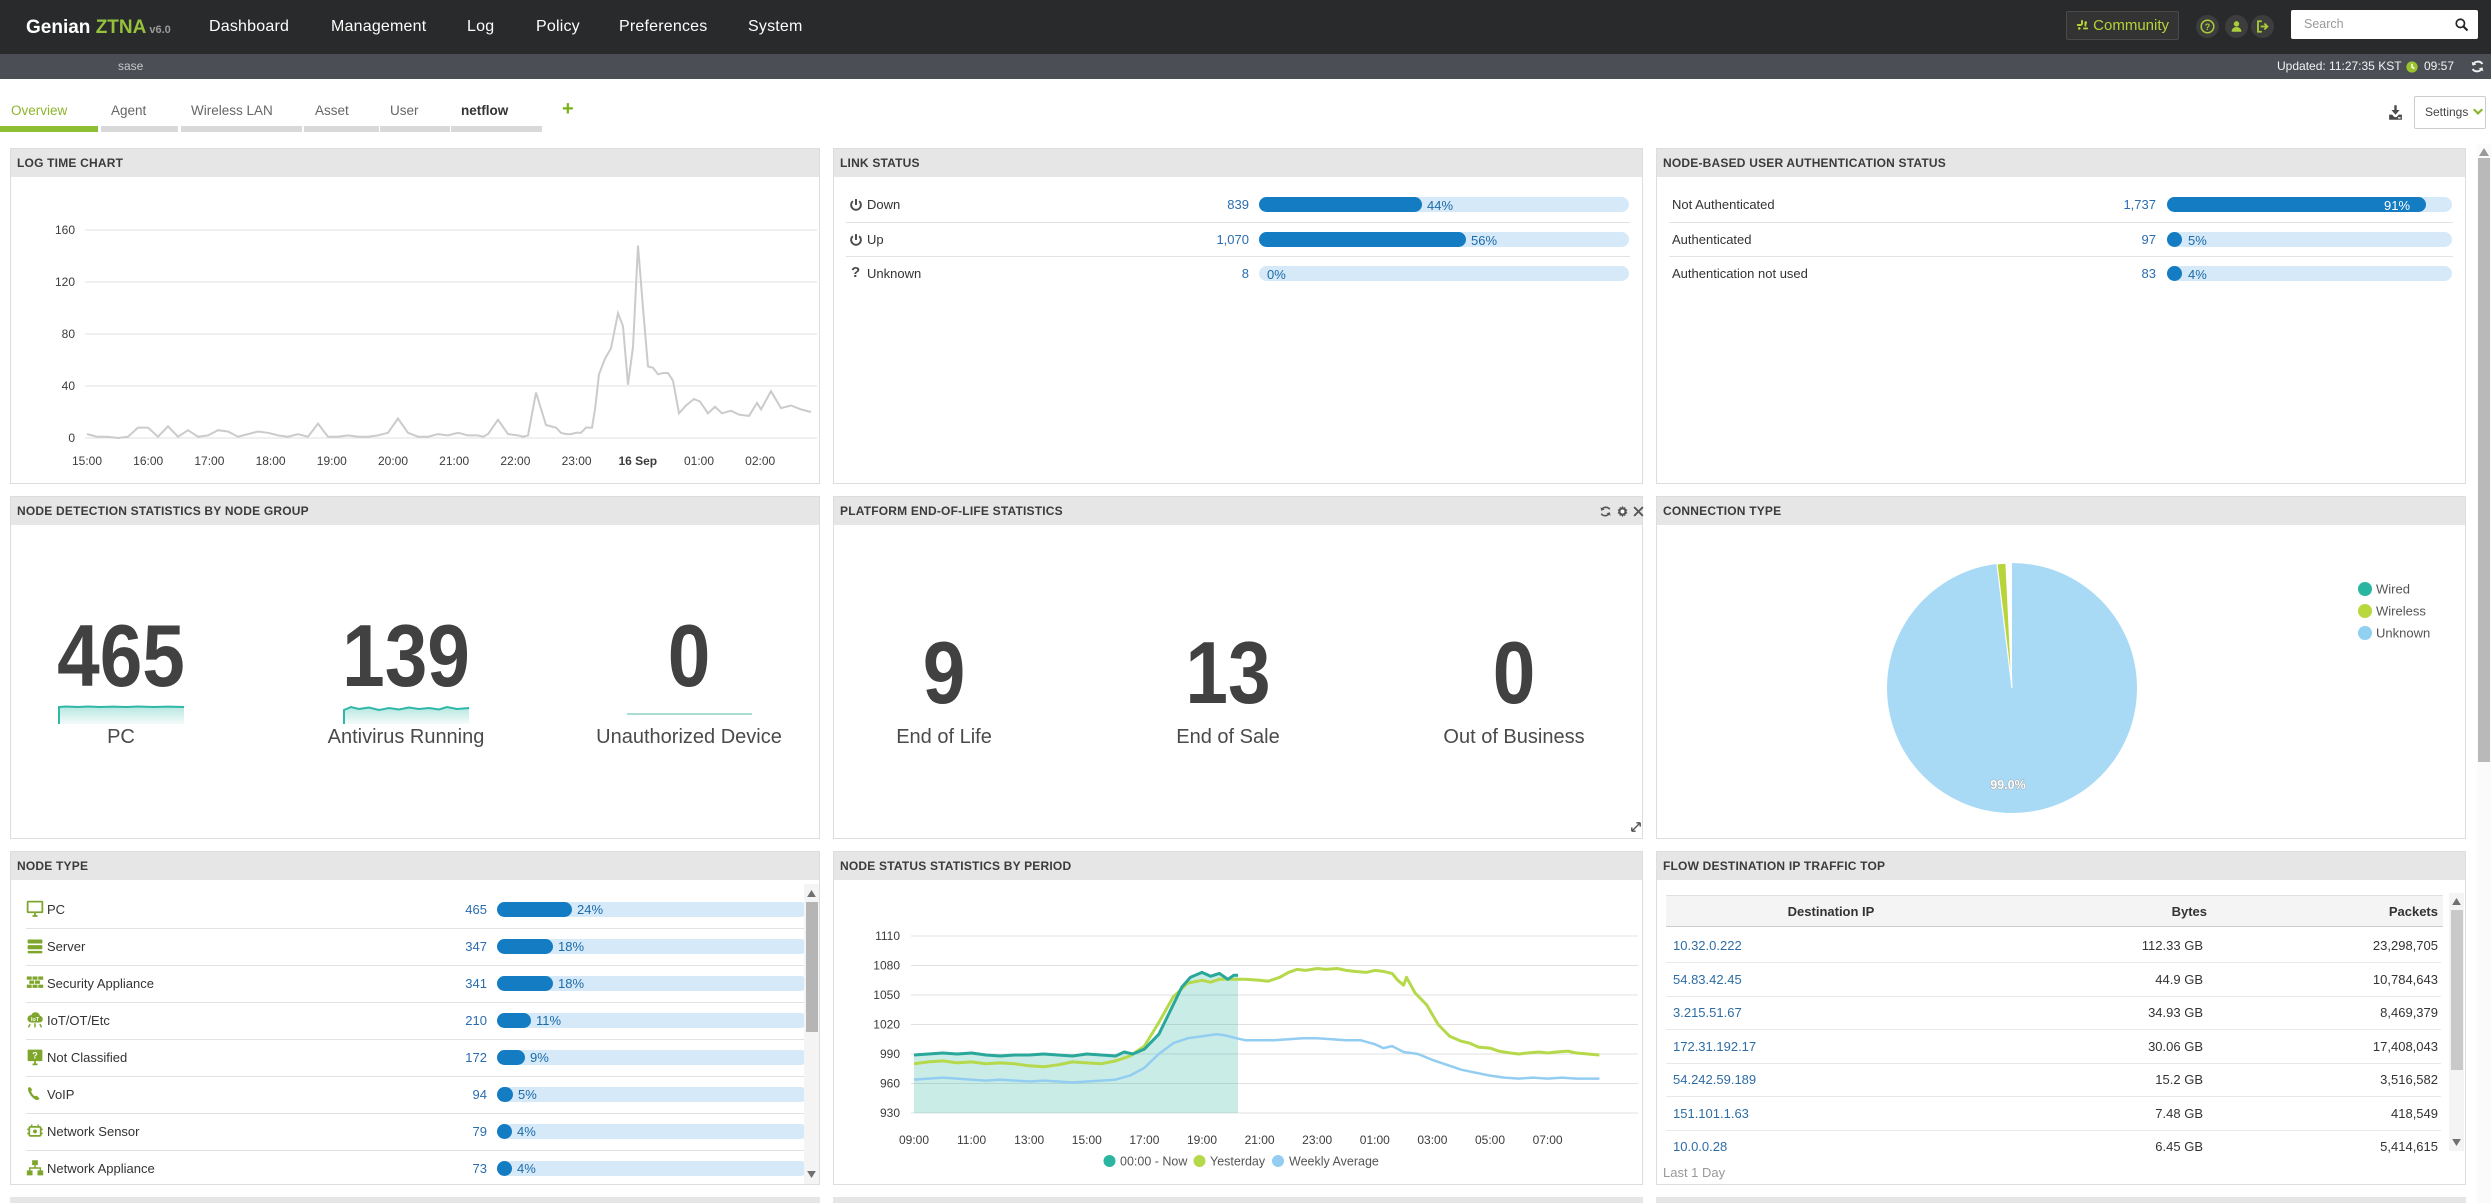  I want to click on svg-text: 160, so click(65, 230).